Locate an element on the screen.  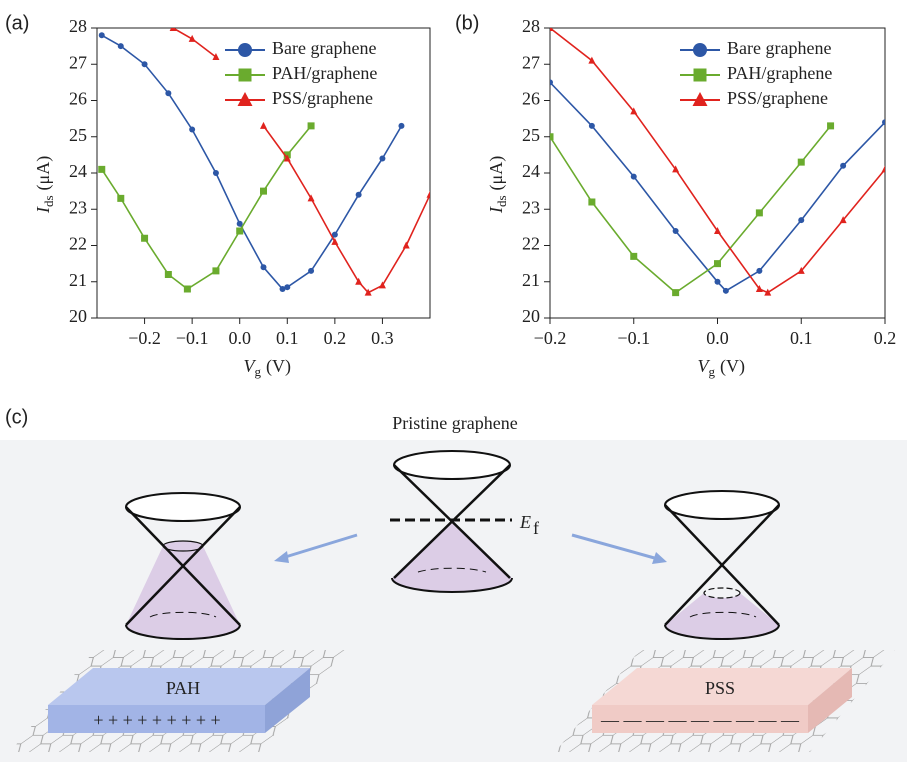
cone-bottom is located at coordinates (722, 632).